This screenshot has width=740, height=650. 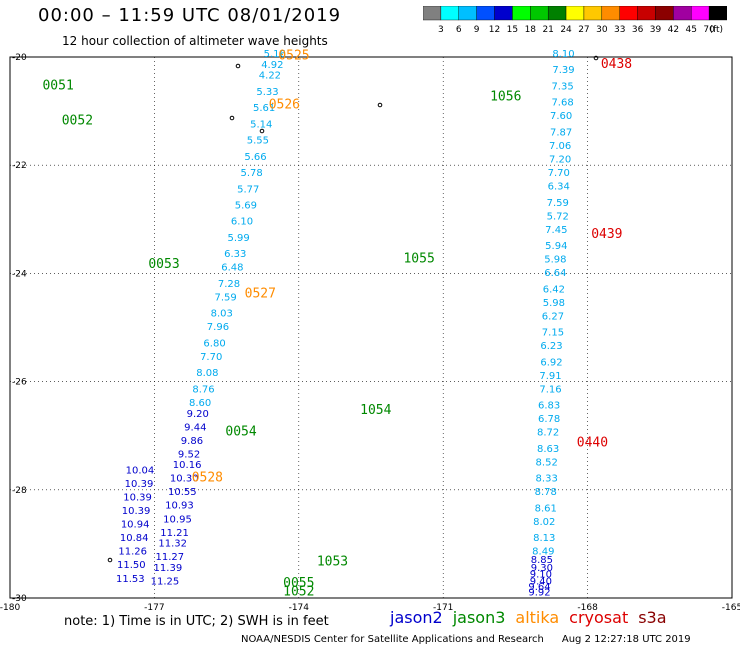 What do you see at coordinates (619, 30) in the screenshot?
I see `color-scale-tick: 33` at bounding box center [619, 30].